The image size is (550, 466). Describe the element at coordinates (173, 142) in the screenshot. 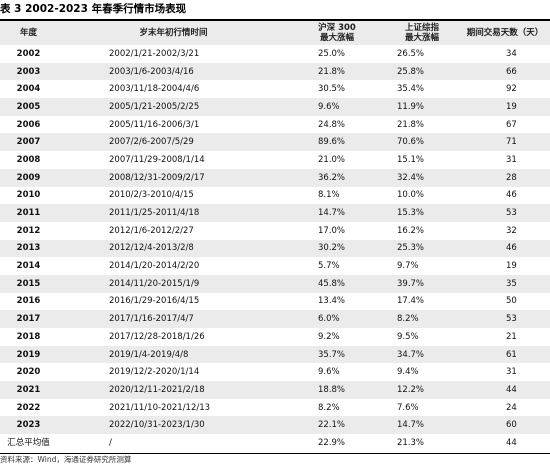

I see `cell-period: 2007/2/6-2007/5/29` at that location.